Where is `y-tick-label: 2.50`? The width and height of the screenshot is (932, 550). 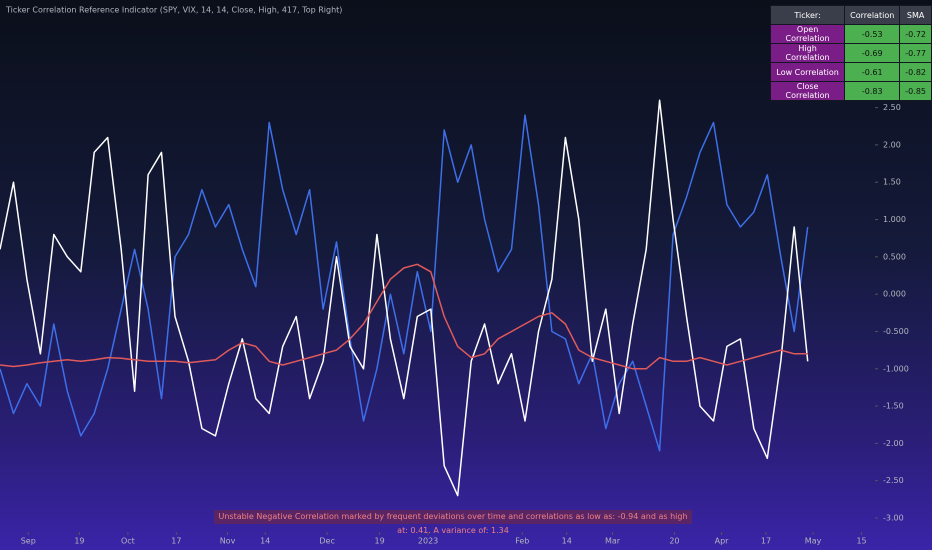 y-tick-label: 2.50 is located at coordinates (892, 107).